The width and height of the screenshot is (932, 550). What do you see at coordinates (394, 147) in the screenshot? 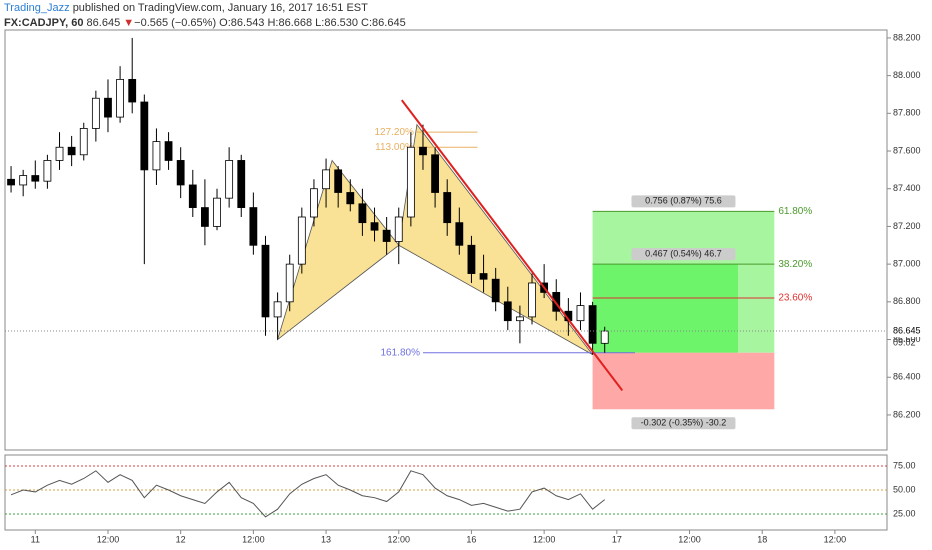
I see `fib-label: 113.00%` at bounding box center [394, 147].